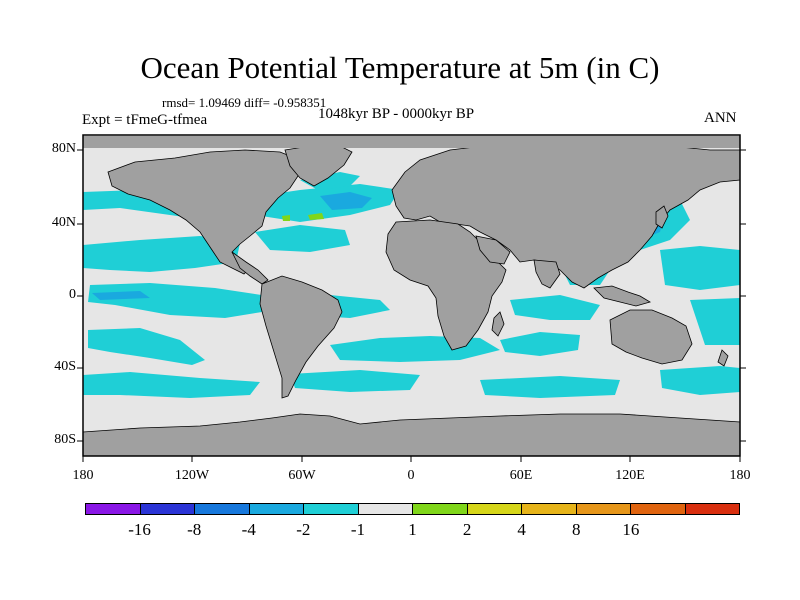  I want to click on south-america, so click(301, 337).